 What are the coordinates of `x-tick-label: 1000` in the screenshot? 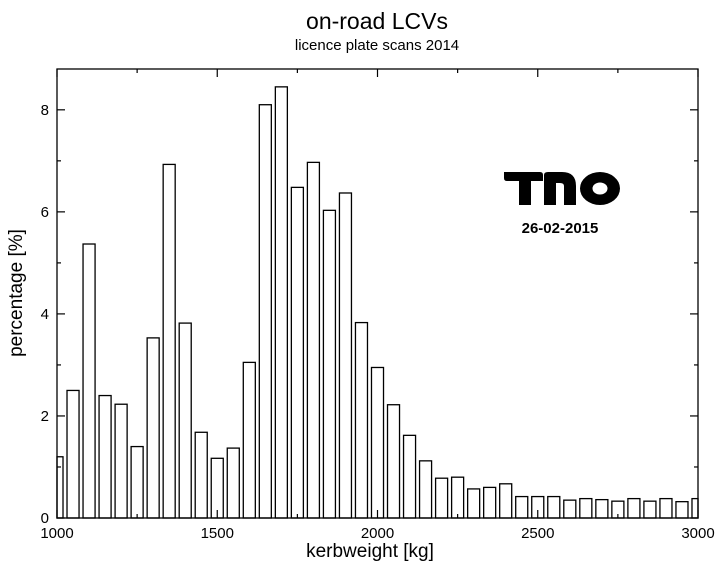 It's located at (56, 533).